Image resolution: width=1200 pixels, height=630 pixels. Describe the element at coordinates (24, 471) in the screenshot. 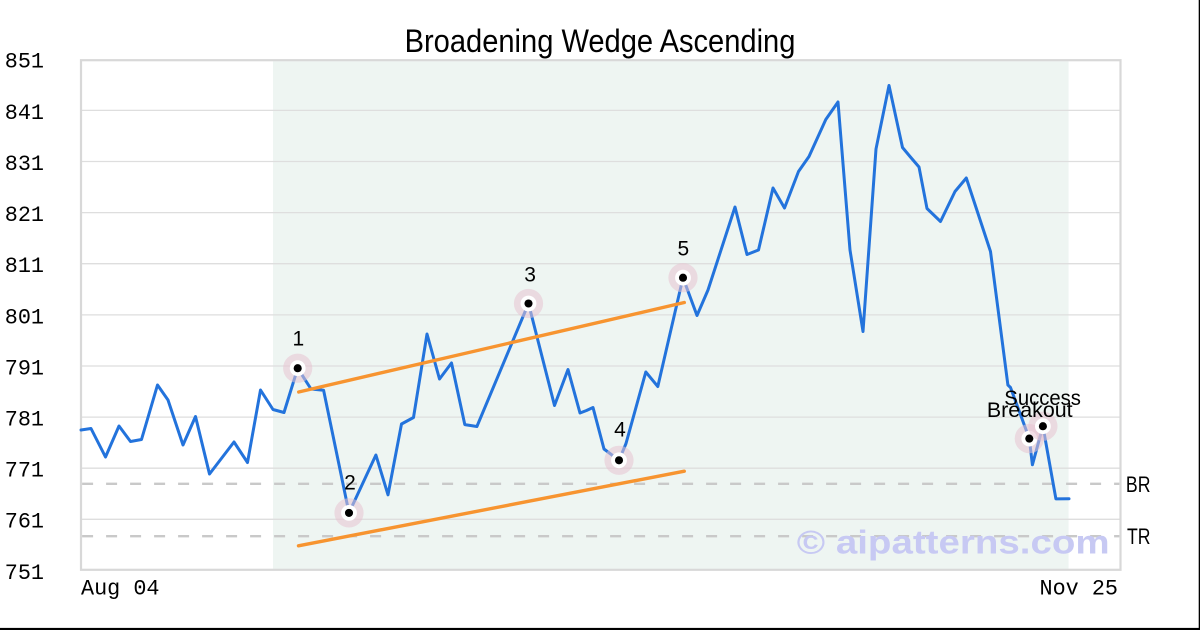

I see `svg-text: 771` at that location.